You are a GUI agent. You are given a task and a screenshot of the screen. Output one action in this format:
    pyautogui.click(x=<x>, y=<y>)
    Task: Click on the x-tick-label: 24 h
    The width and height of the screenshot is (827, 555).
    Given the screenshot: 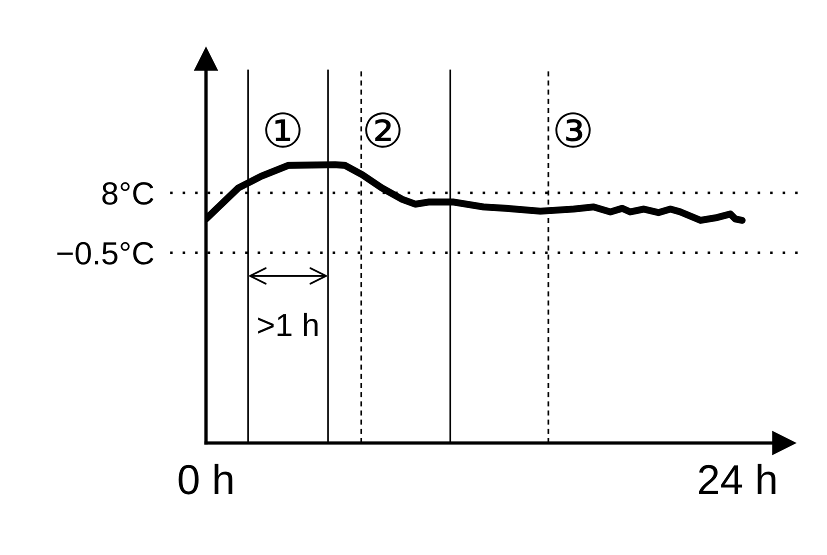 What is the action you would take?
    pyautogui.click(x=737, y=479)
    